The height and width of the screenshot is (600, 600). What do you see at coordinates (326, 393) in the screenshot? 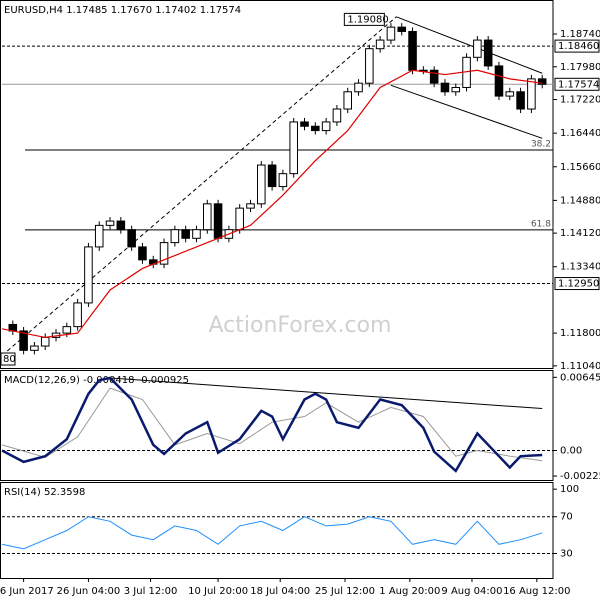
I see `macd-trendline` at bounding box center [326, 393].